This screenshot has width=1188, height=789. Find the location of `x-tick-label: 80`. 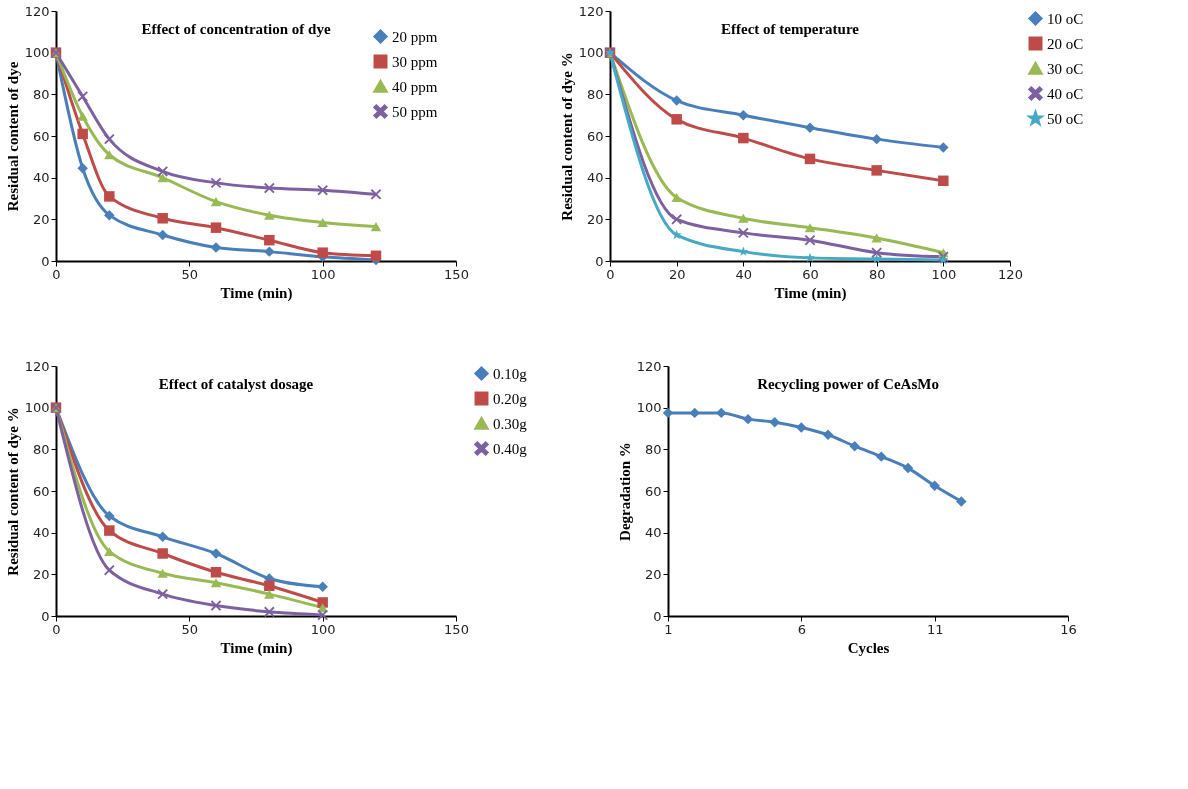

x-tick-label: 80 is located at coordinates (877, 274).